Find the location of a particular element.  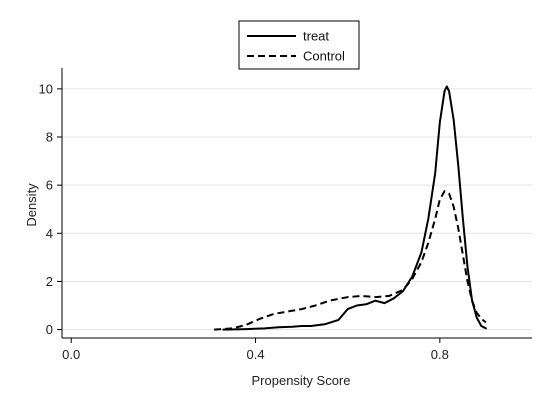

y-tick-label: 4 is located at coordinates (49, 233).